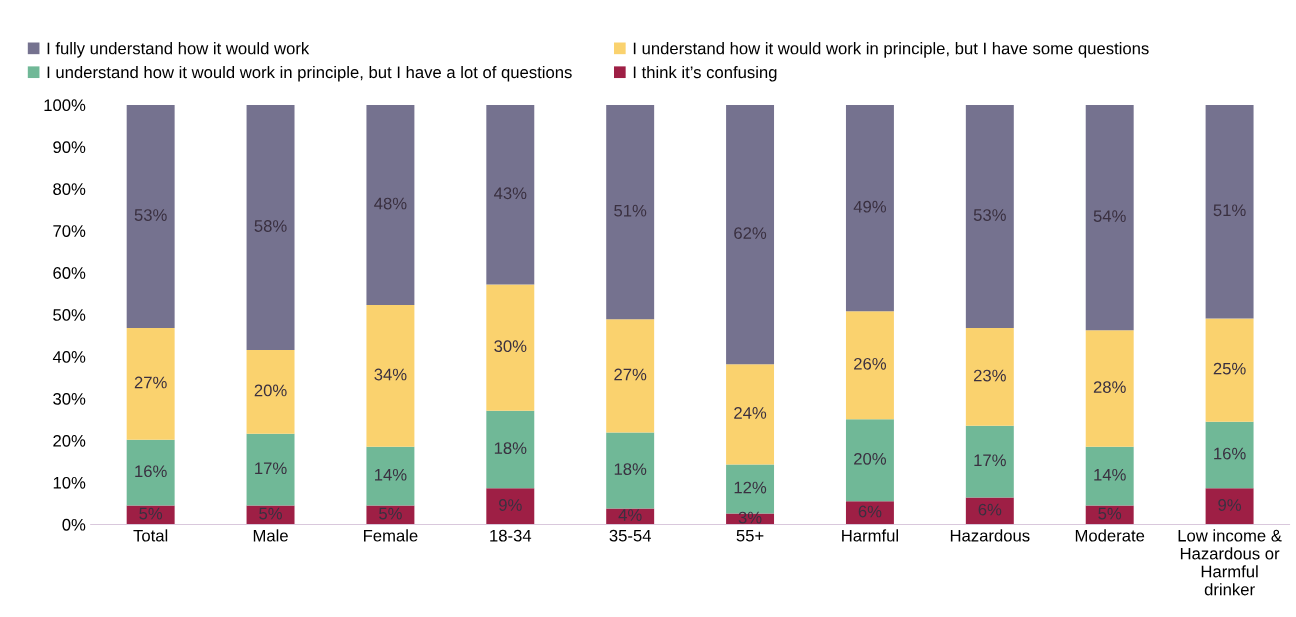  Describe the element at coordinates (1230, 562) in the screenshot. I see `x-tick-label: Low income & Hazardous or Harmful drinker` at that location.